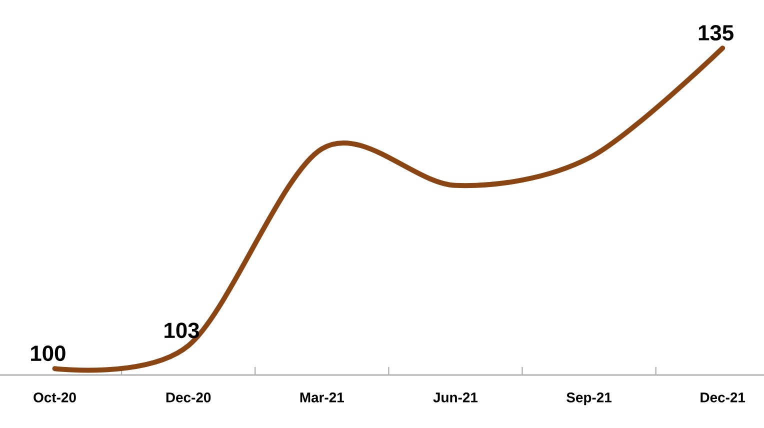 Image resolution: width=764 pixels, height=428 pixels. I want to click on data-label: 103, so click(182, 330).